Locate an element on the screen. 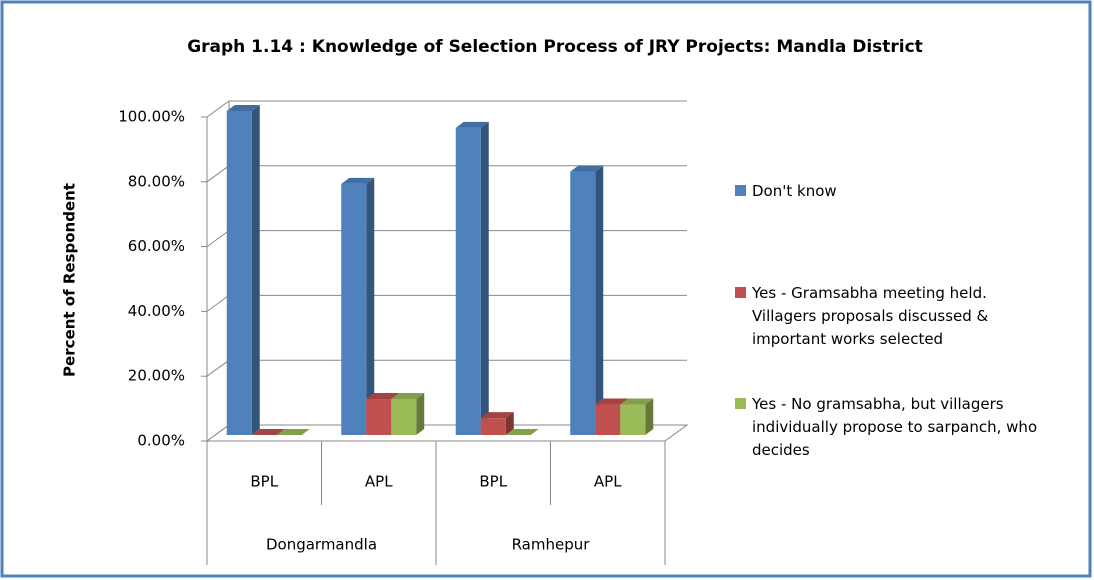  legend-label: Don't know is located at coordinates (794, 191).